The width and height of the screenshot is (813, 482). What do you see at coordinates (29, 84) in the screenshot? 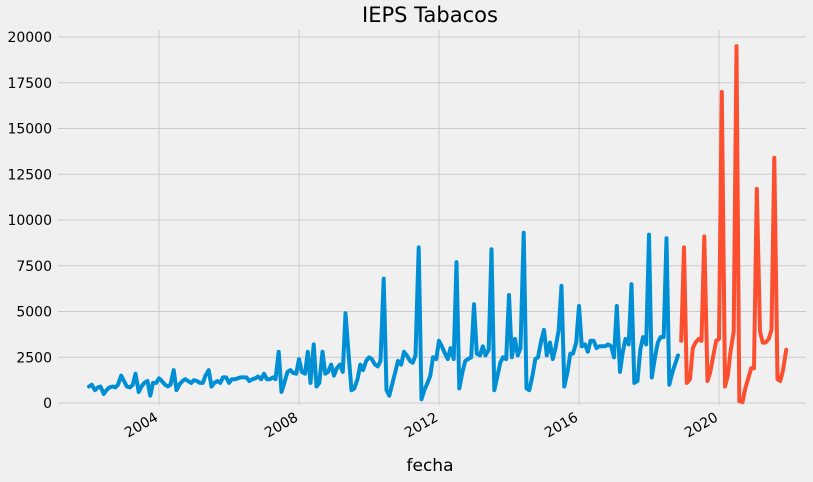
I see `y-tick-label: 17500` at bounding box center [29, 84].